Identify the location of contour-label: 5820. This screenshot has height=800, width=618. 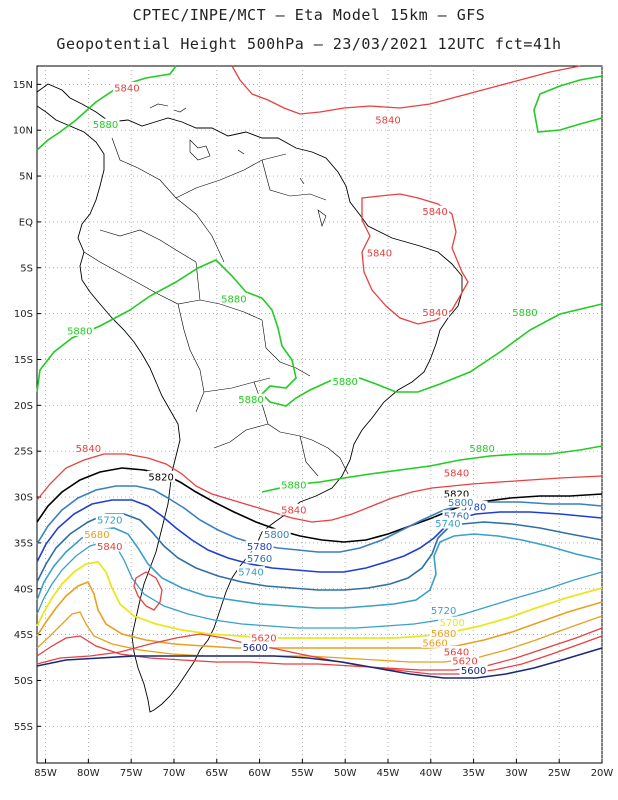
(160, 477).